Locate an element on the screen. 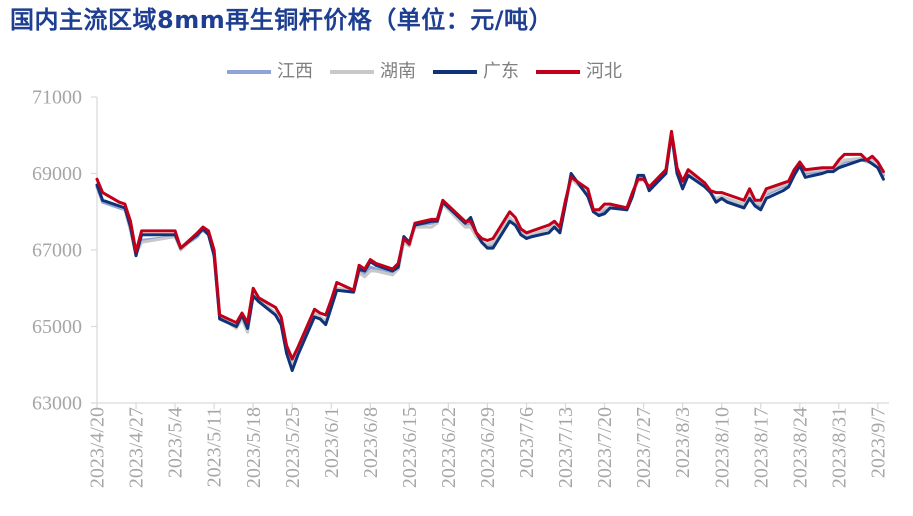 The image size is (913, 516). legend-label-jiangxi: 江西 is located at coordinates (295, 71).